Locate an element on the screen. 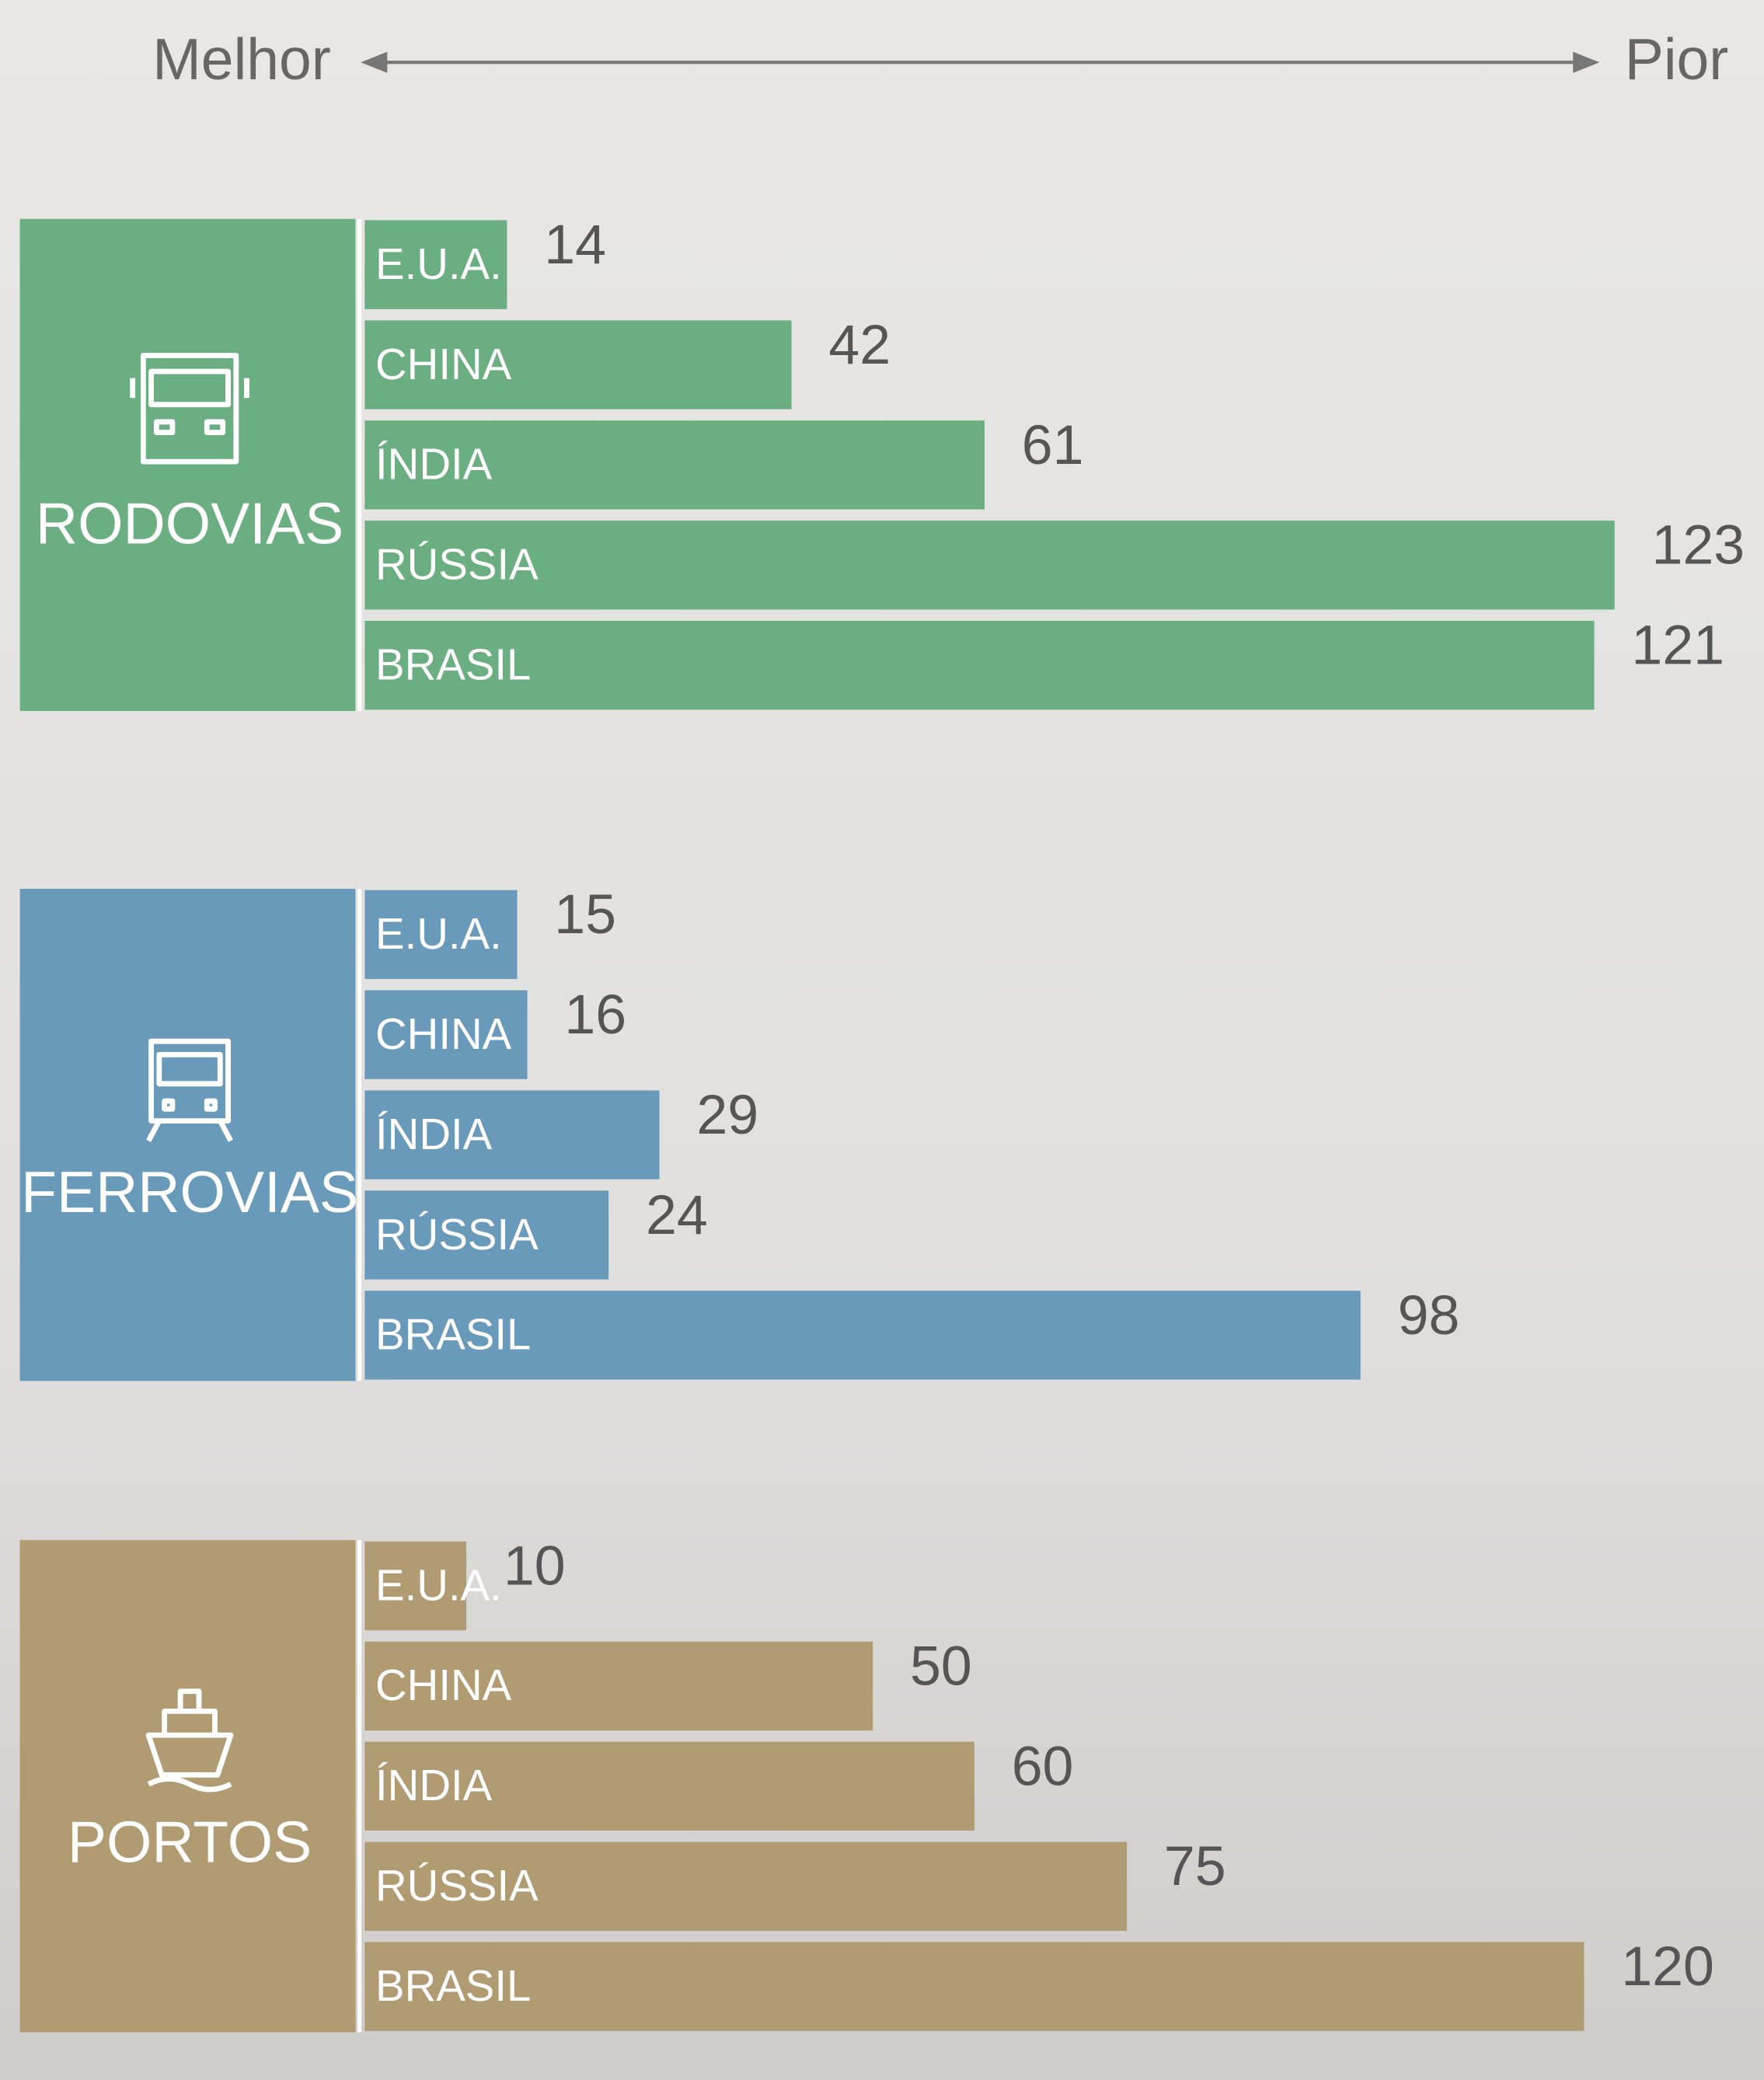  value-label: 16 is located at coordinates (595, 1015).